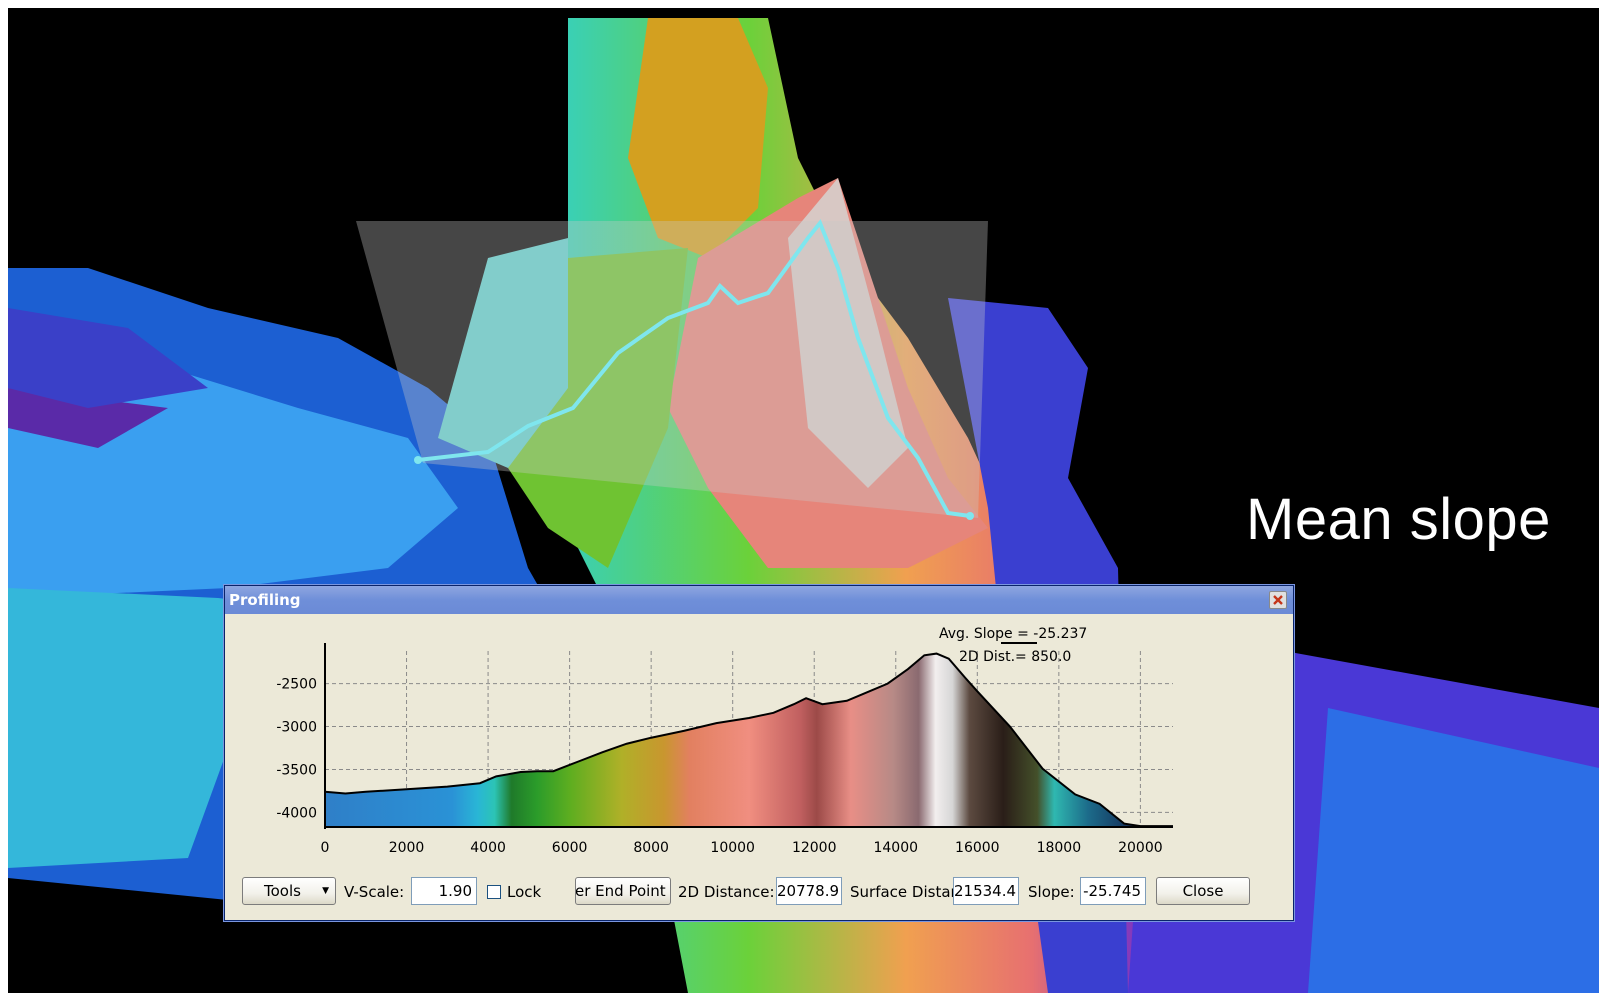  Describe the element at coordinates (1051, 892) in the screenshot. I see `slope-label: Slope:` at that location.